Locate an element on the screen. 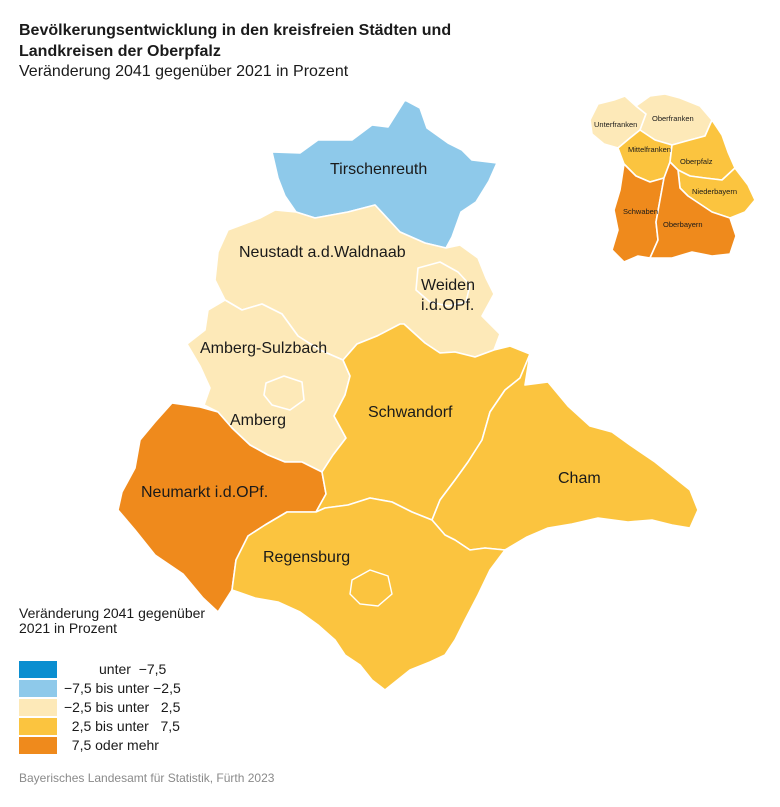 The height and width of the screenshot is (807, 780). inset-label-oberbayern: Oberbayern is located at coordinates (683, 224).